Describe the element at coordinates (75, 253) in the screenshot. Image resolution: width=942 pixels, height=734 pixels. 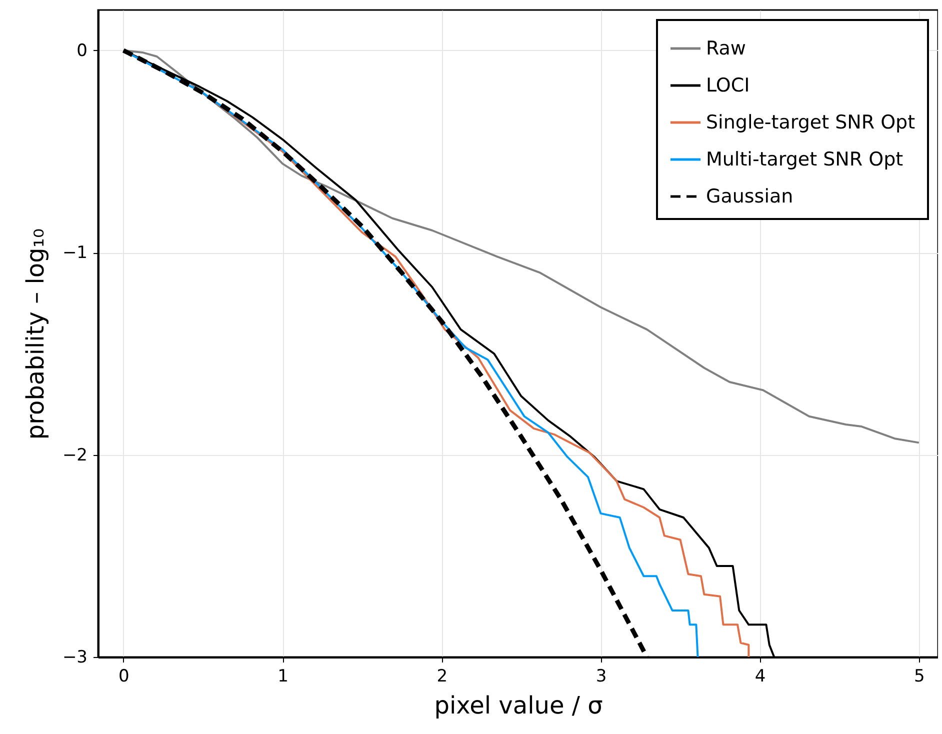
I see `y-tick-label: −1` at that location.